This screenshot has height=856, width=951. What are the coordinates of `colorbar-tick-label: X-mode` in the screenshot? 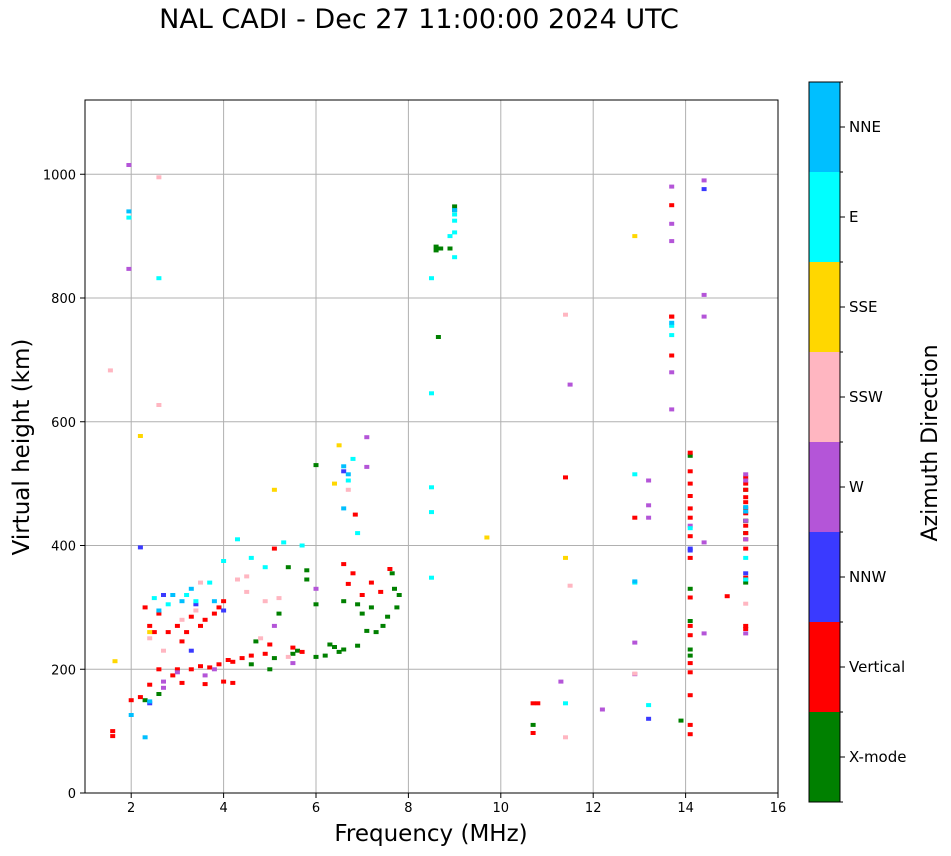 It's located at (877, 757).